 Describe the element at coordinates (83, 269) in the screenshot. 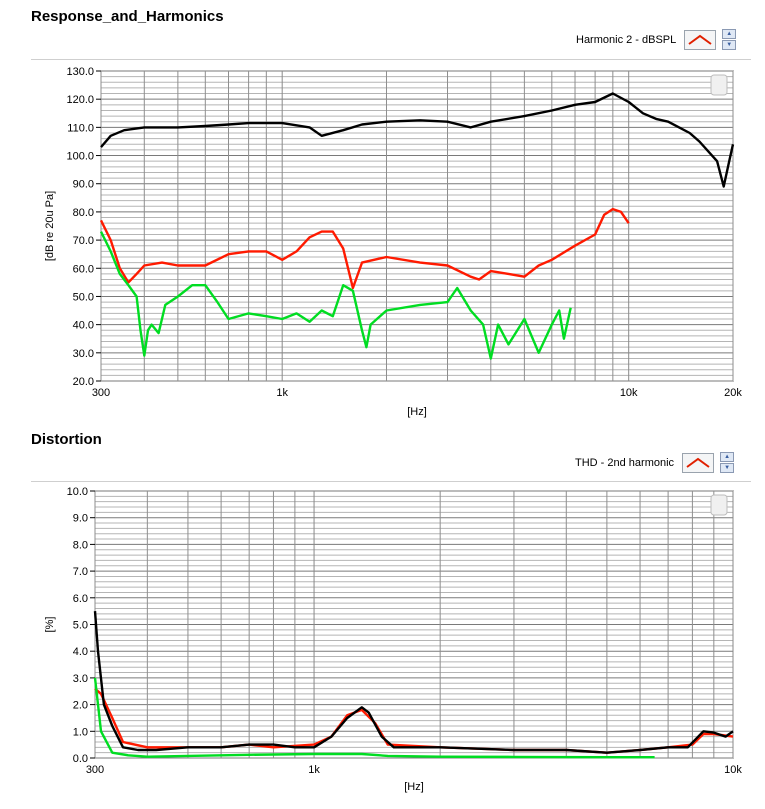

I see `y-tick-label: 60.0` at that location.